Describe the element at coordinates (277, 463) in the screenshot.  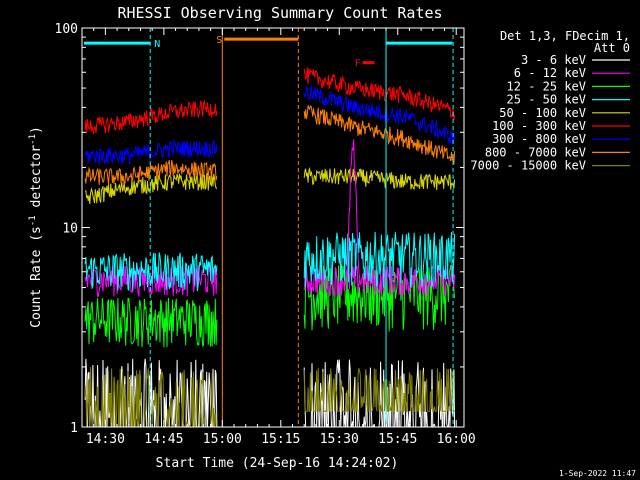
I see `x-axis-label: Start Time (24-Sep-16 14:24:02)` at that location.